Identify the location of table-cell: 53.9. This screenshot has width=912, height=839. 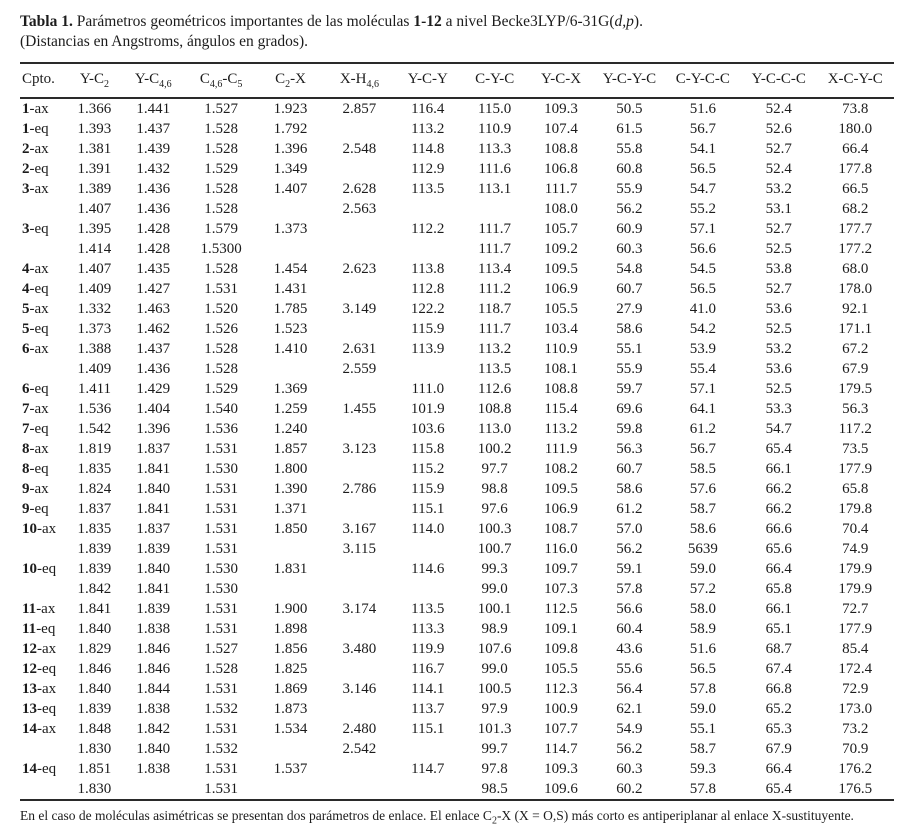
(702, 348).